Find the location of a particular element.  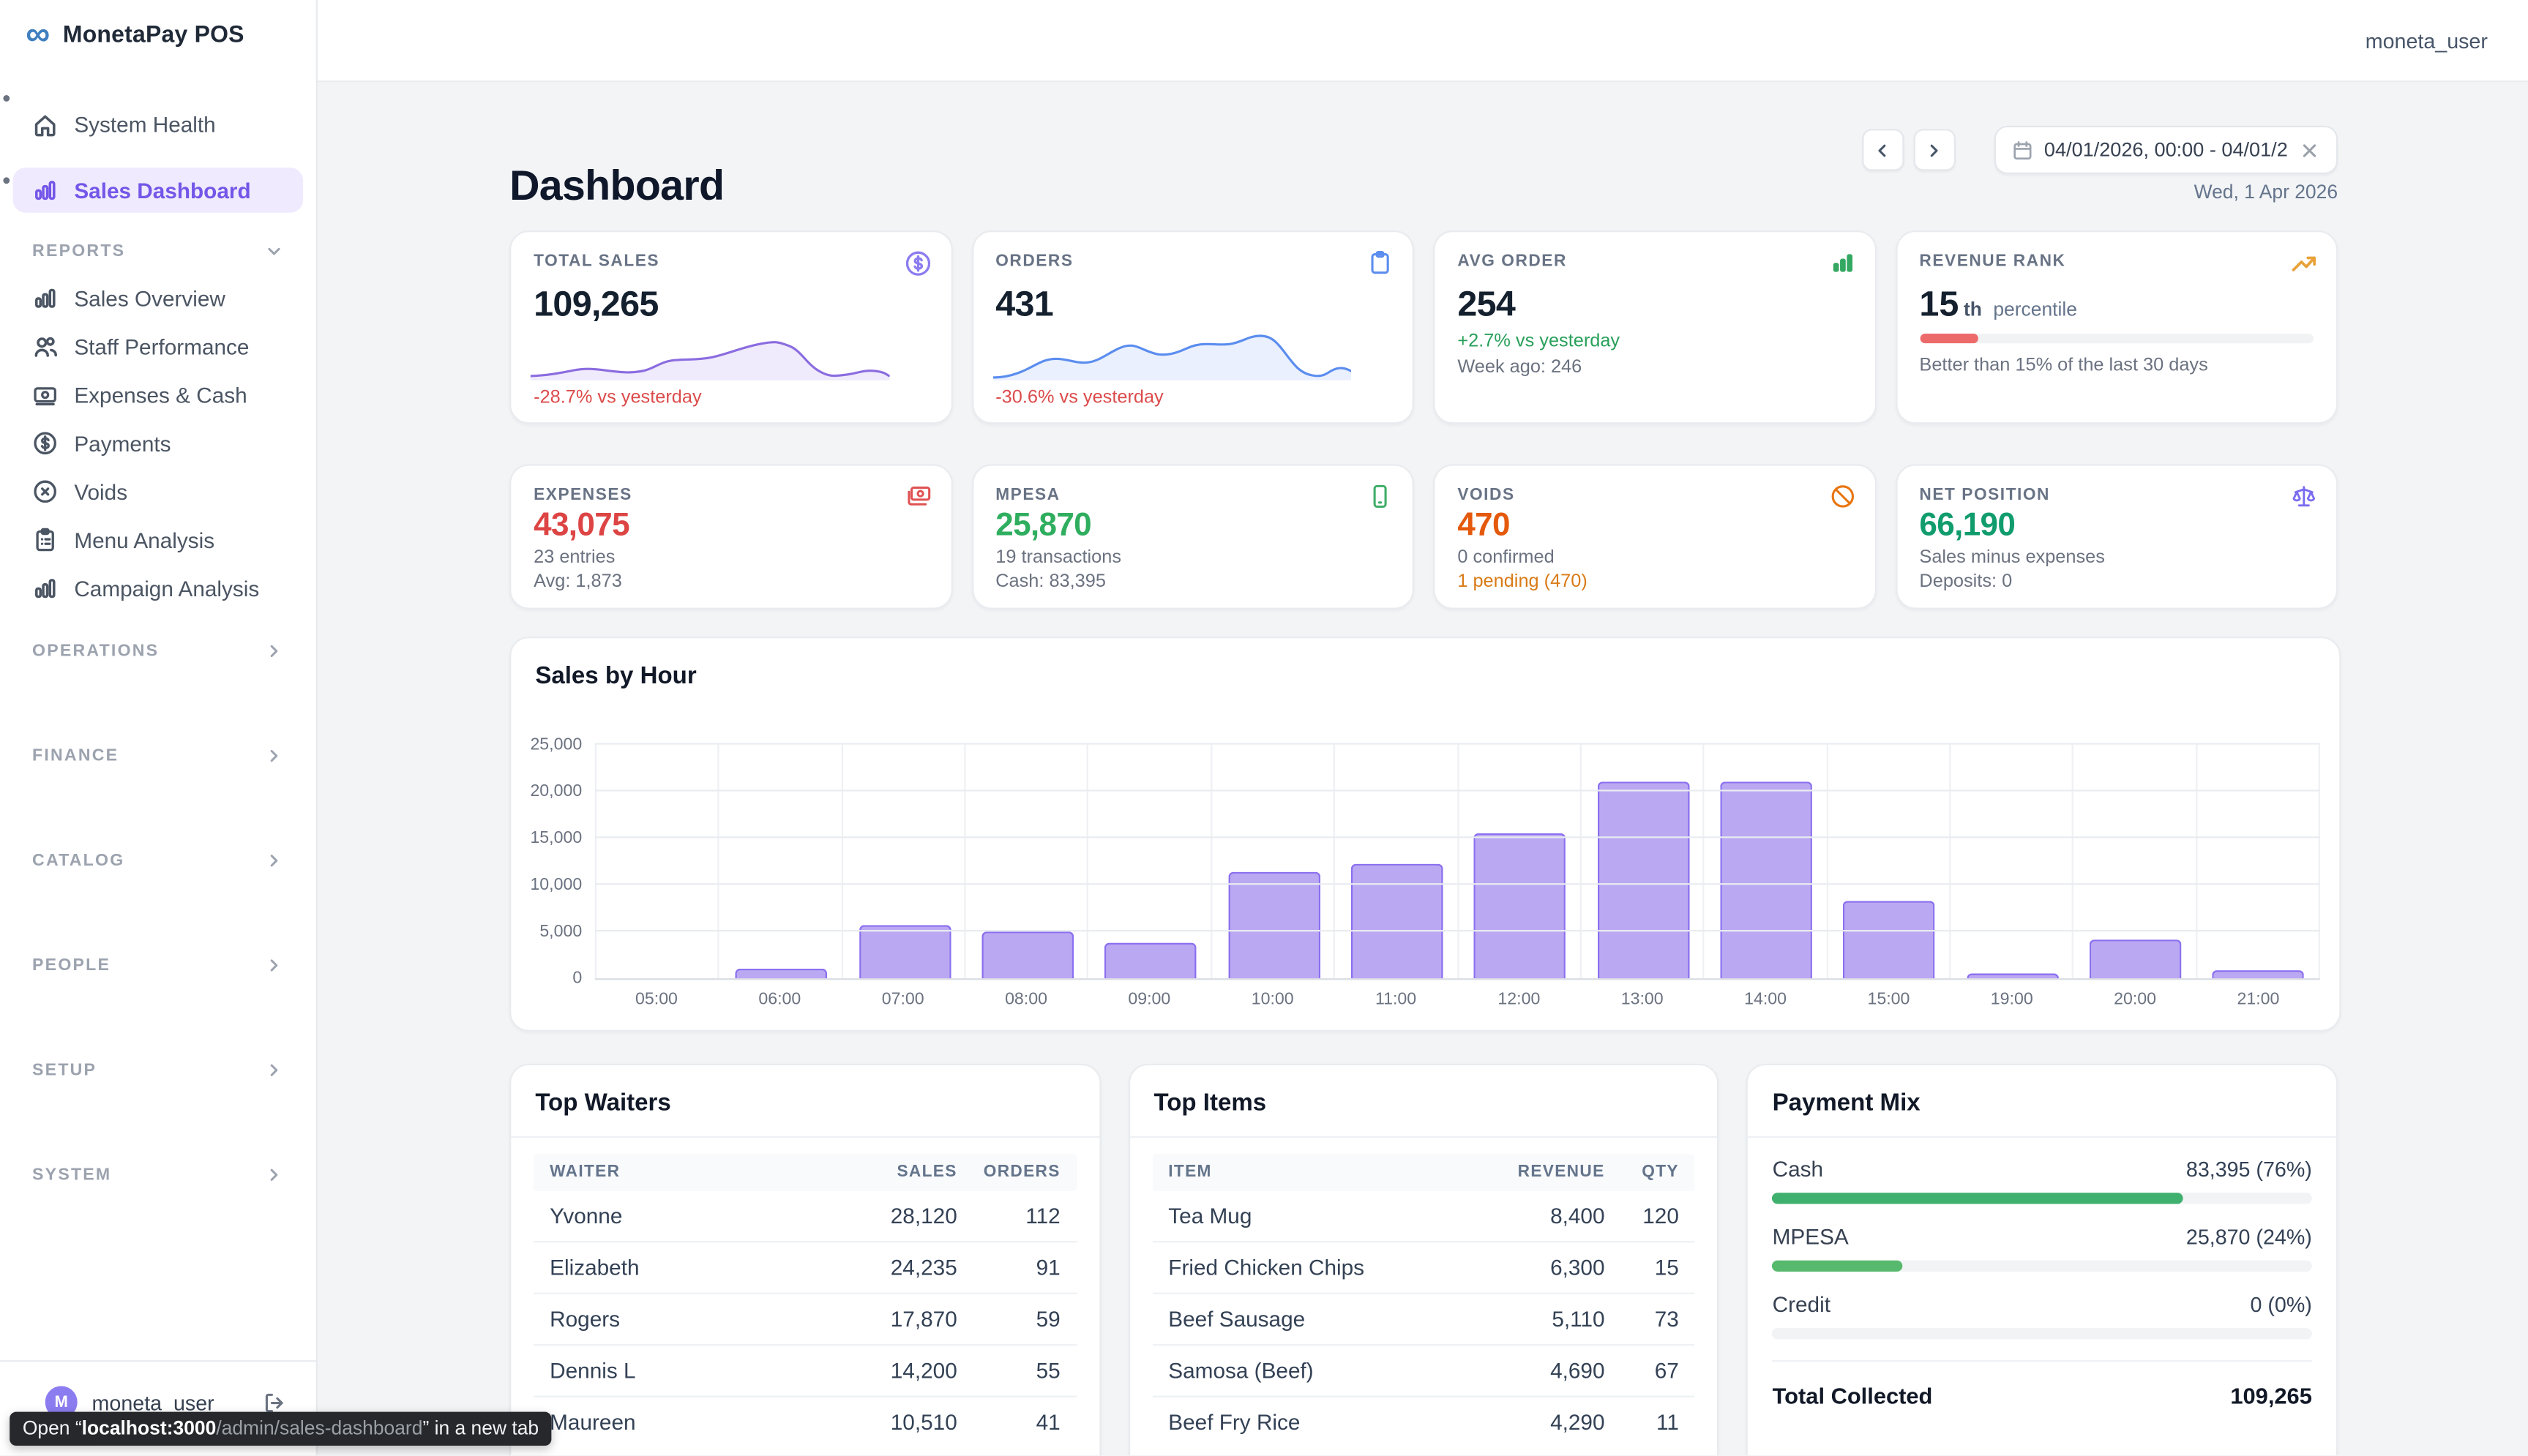

home-icon is located at coordinates (45, 126).